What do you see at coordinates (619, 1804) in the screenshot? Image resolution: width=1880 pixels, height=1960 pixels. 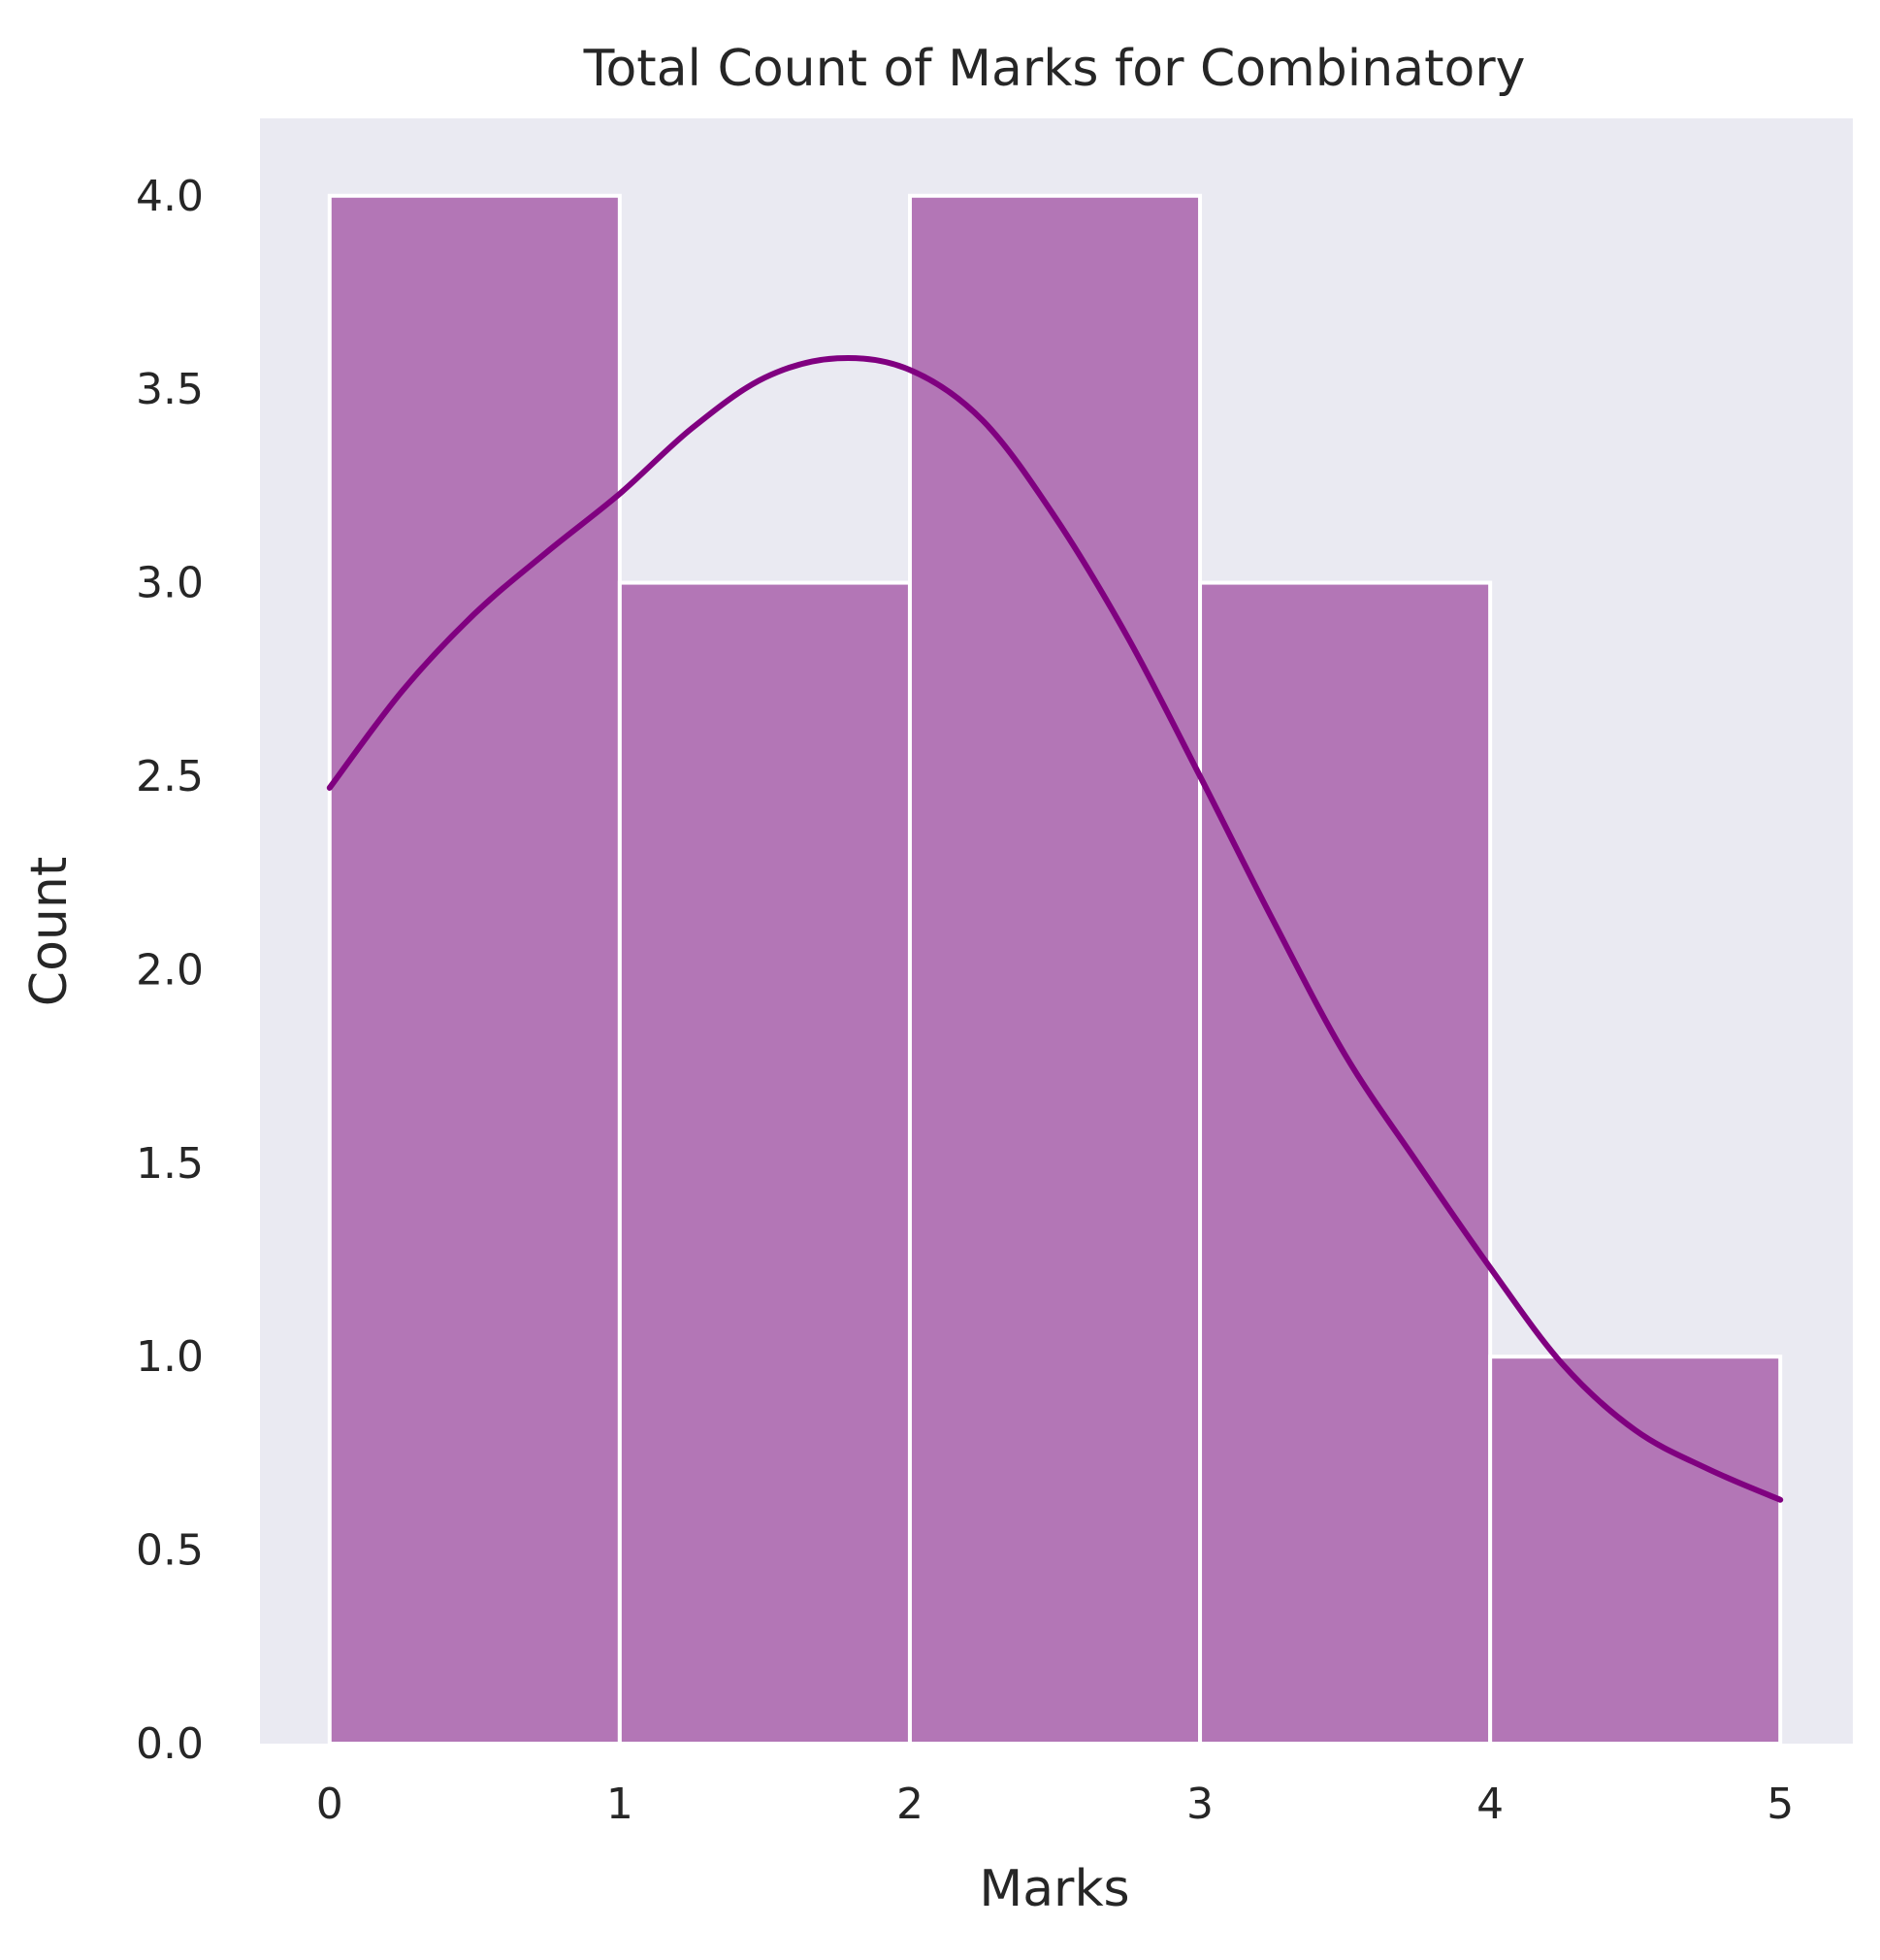 I see `x-tick-label-1: 1` at bounding box center [619, 1804].